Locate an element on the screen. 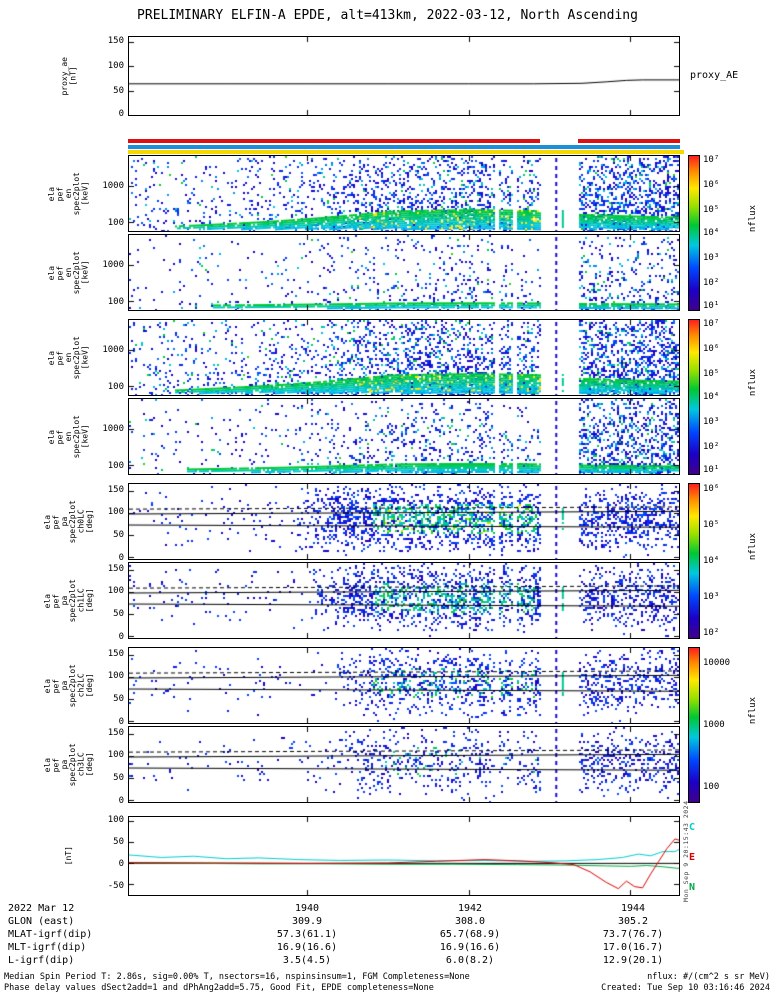 The height and width of the screenshot is (1000, 775). spec1-ylabel-box: ela pef en spec2plot [keV] is located at coordinates (69, 193).